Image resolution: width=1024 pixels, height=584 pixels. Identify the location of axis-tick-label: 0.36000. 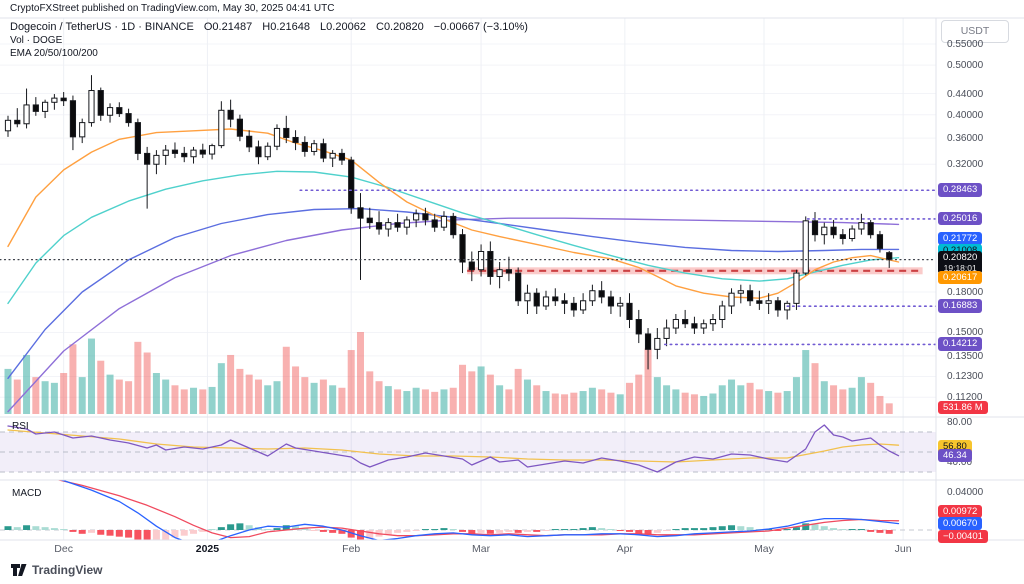
(965, 139).